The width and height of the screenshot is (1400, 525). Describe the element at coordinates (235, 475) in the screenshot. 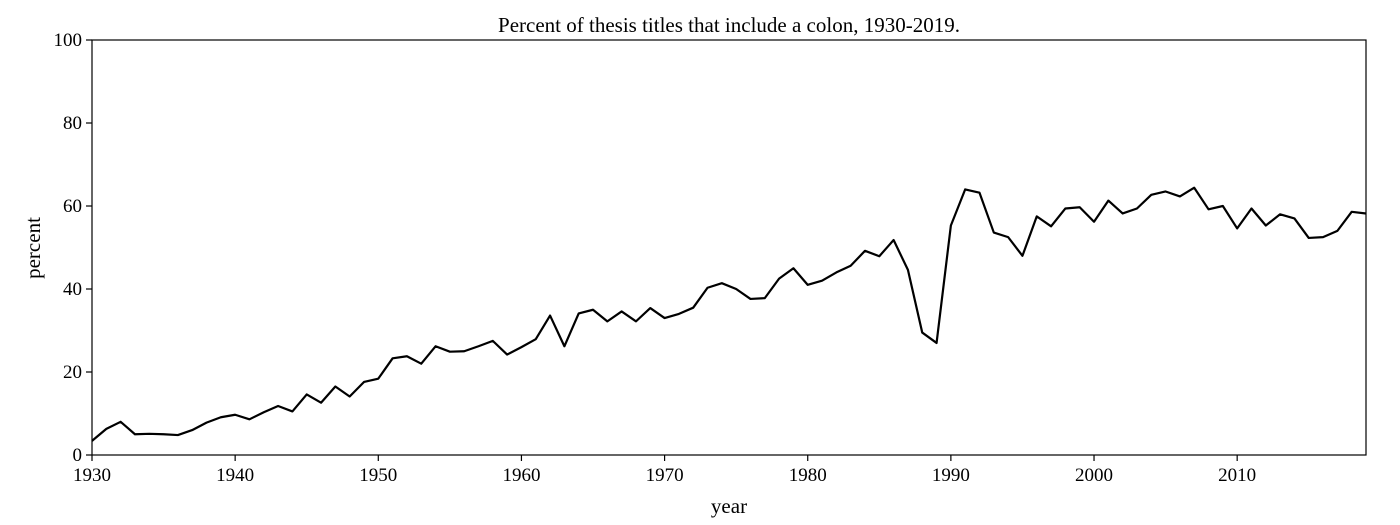

I see `x-tick-label: 1940` at that location.